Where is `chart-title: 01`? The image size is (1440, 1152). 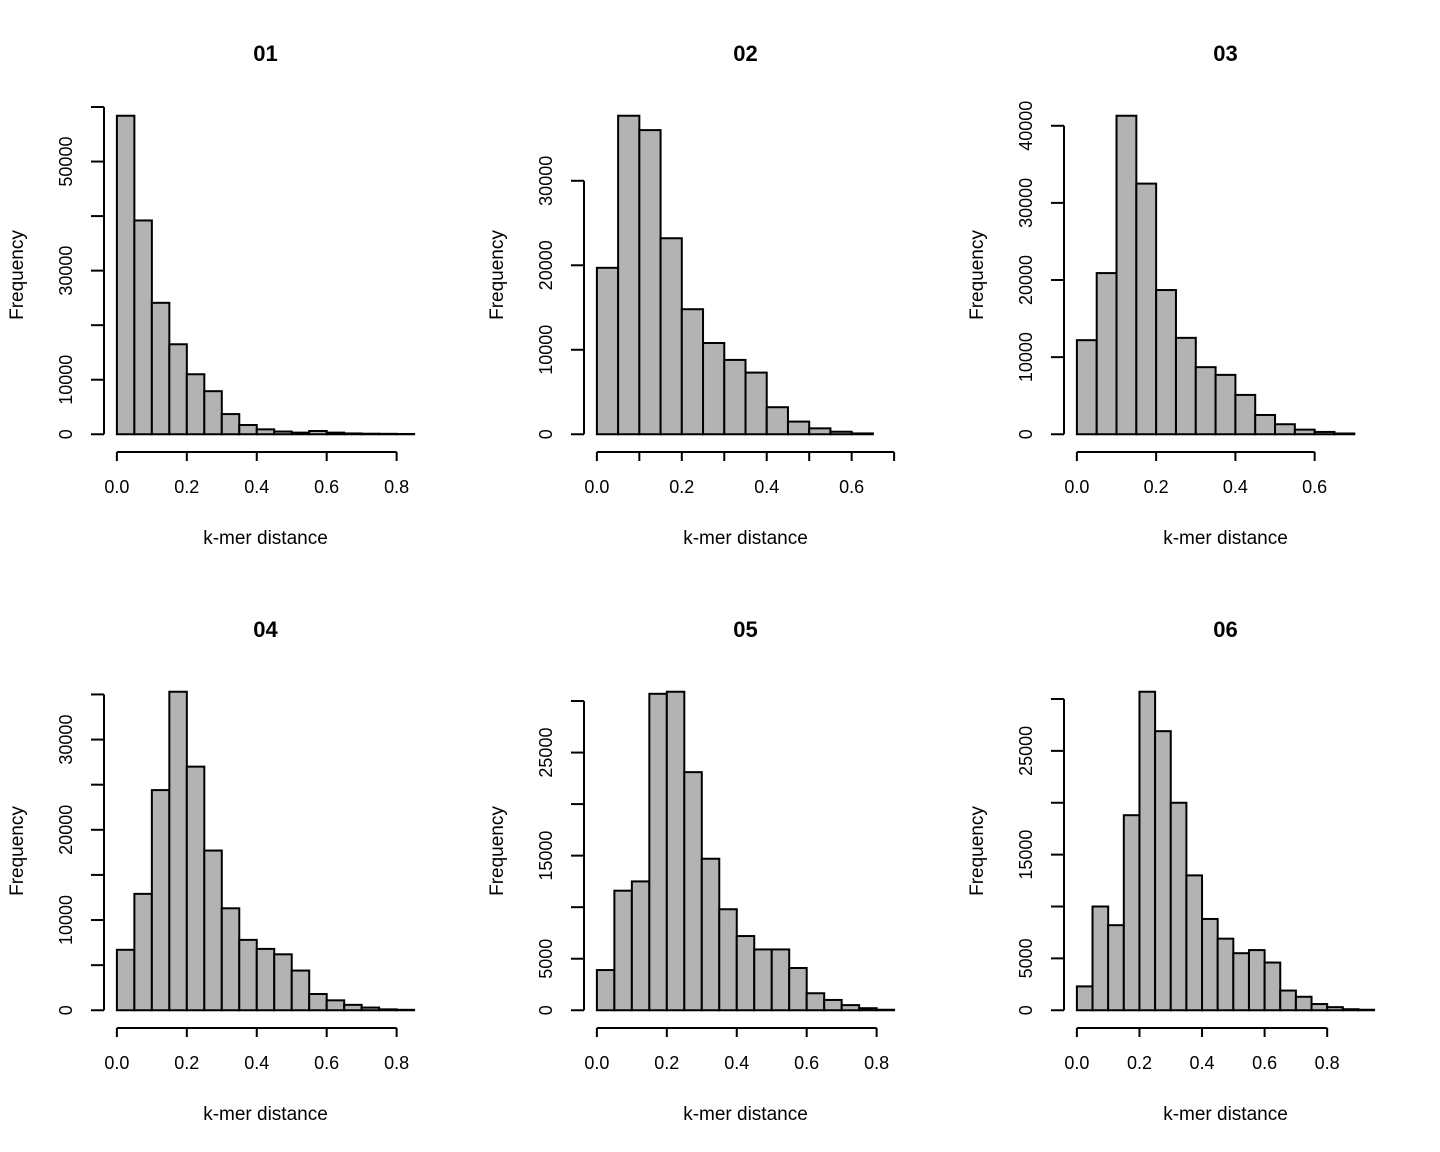
chart-title: 01 is located at coordinates (265, 53).